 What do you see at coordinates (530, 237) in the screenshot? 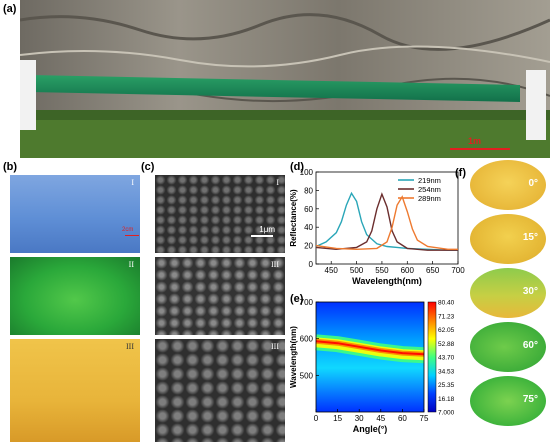
I see `angle-label: 15°` at bounding box center [530, 237].